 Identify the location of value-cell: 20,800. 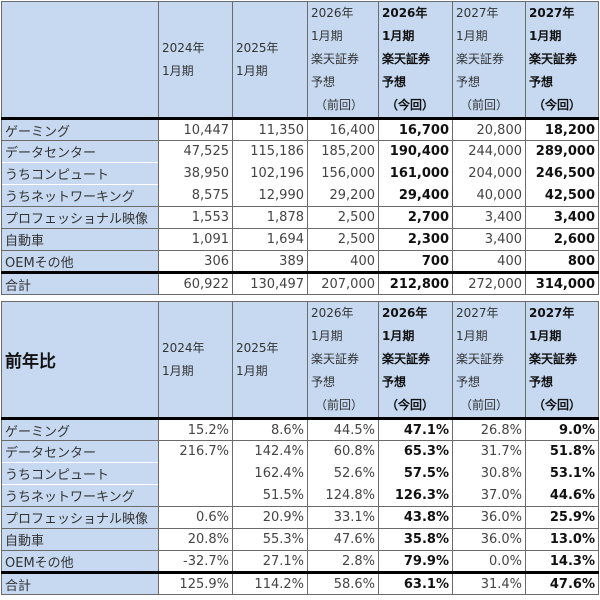
(489, 129).